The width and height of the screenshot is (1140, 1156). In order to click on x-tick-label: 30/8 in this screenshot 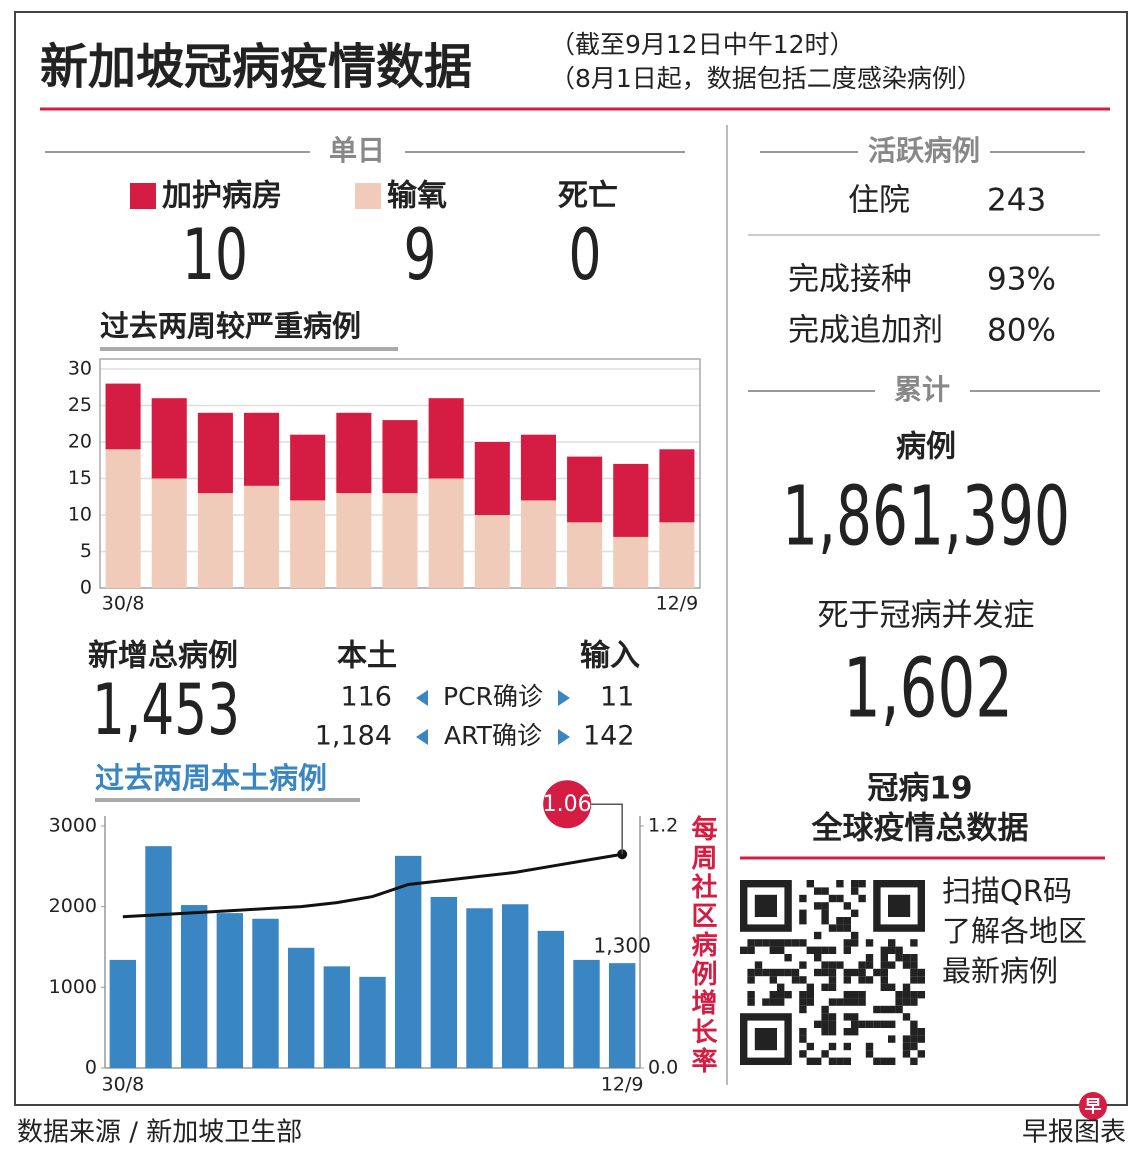, I will do `click(123, 604)`.